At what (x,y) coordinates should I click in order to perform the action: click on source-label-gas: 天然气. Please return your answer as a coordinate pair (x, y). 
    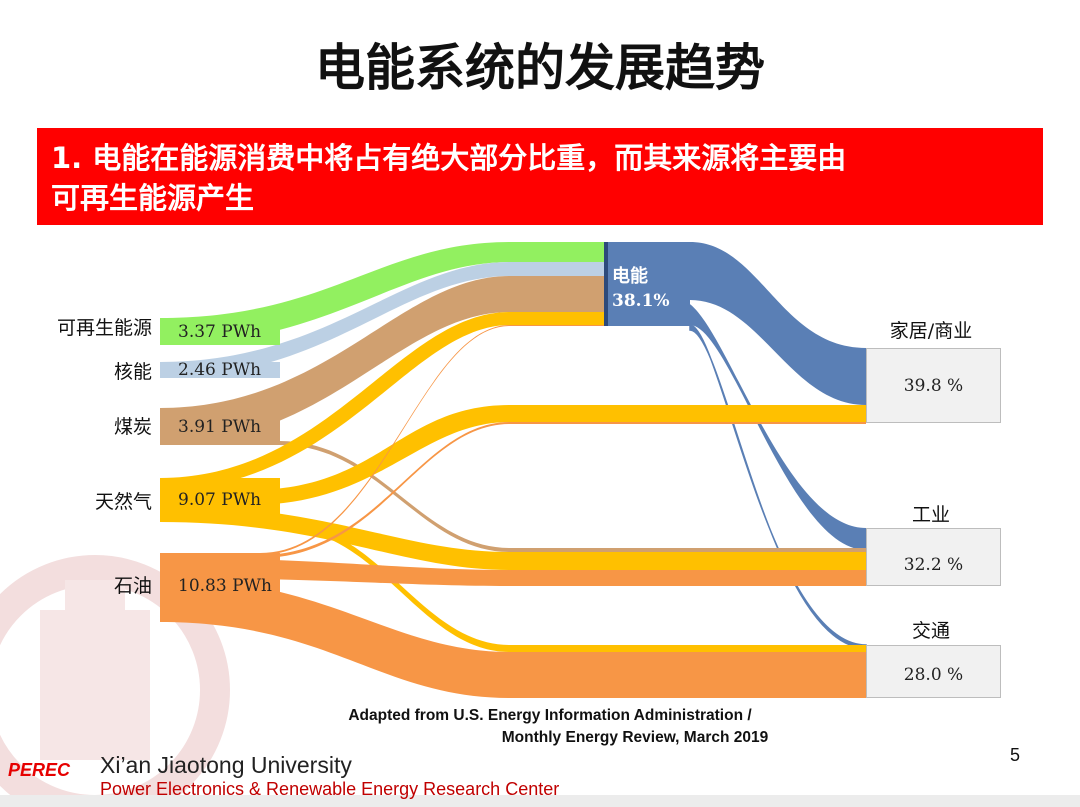
    Looking at the image, I should click on (123, 502).